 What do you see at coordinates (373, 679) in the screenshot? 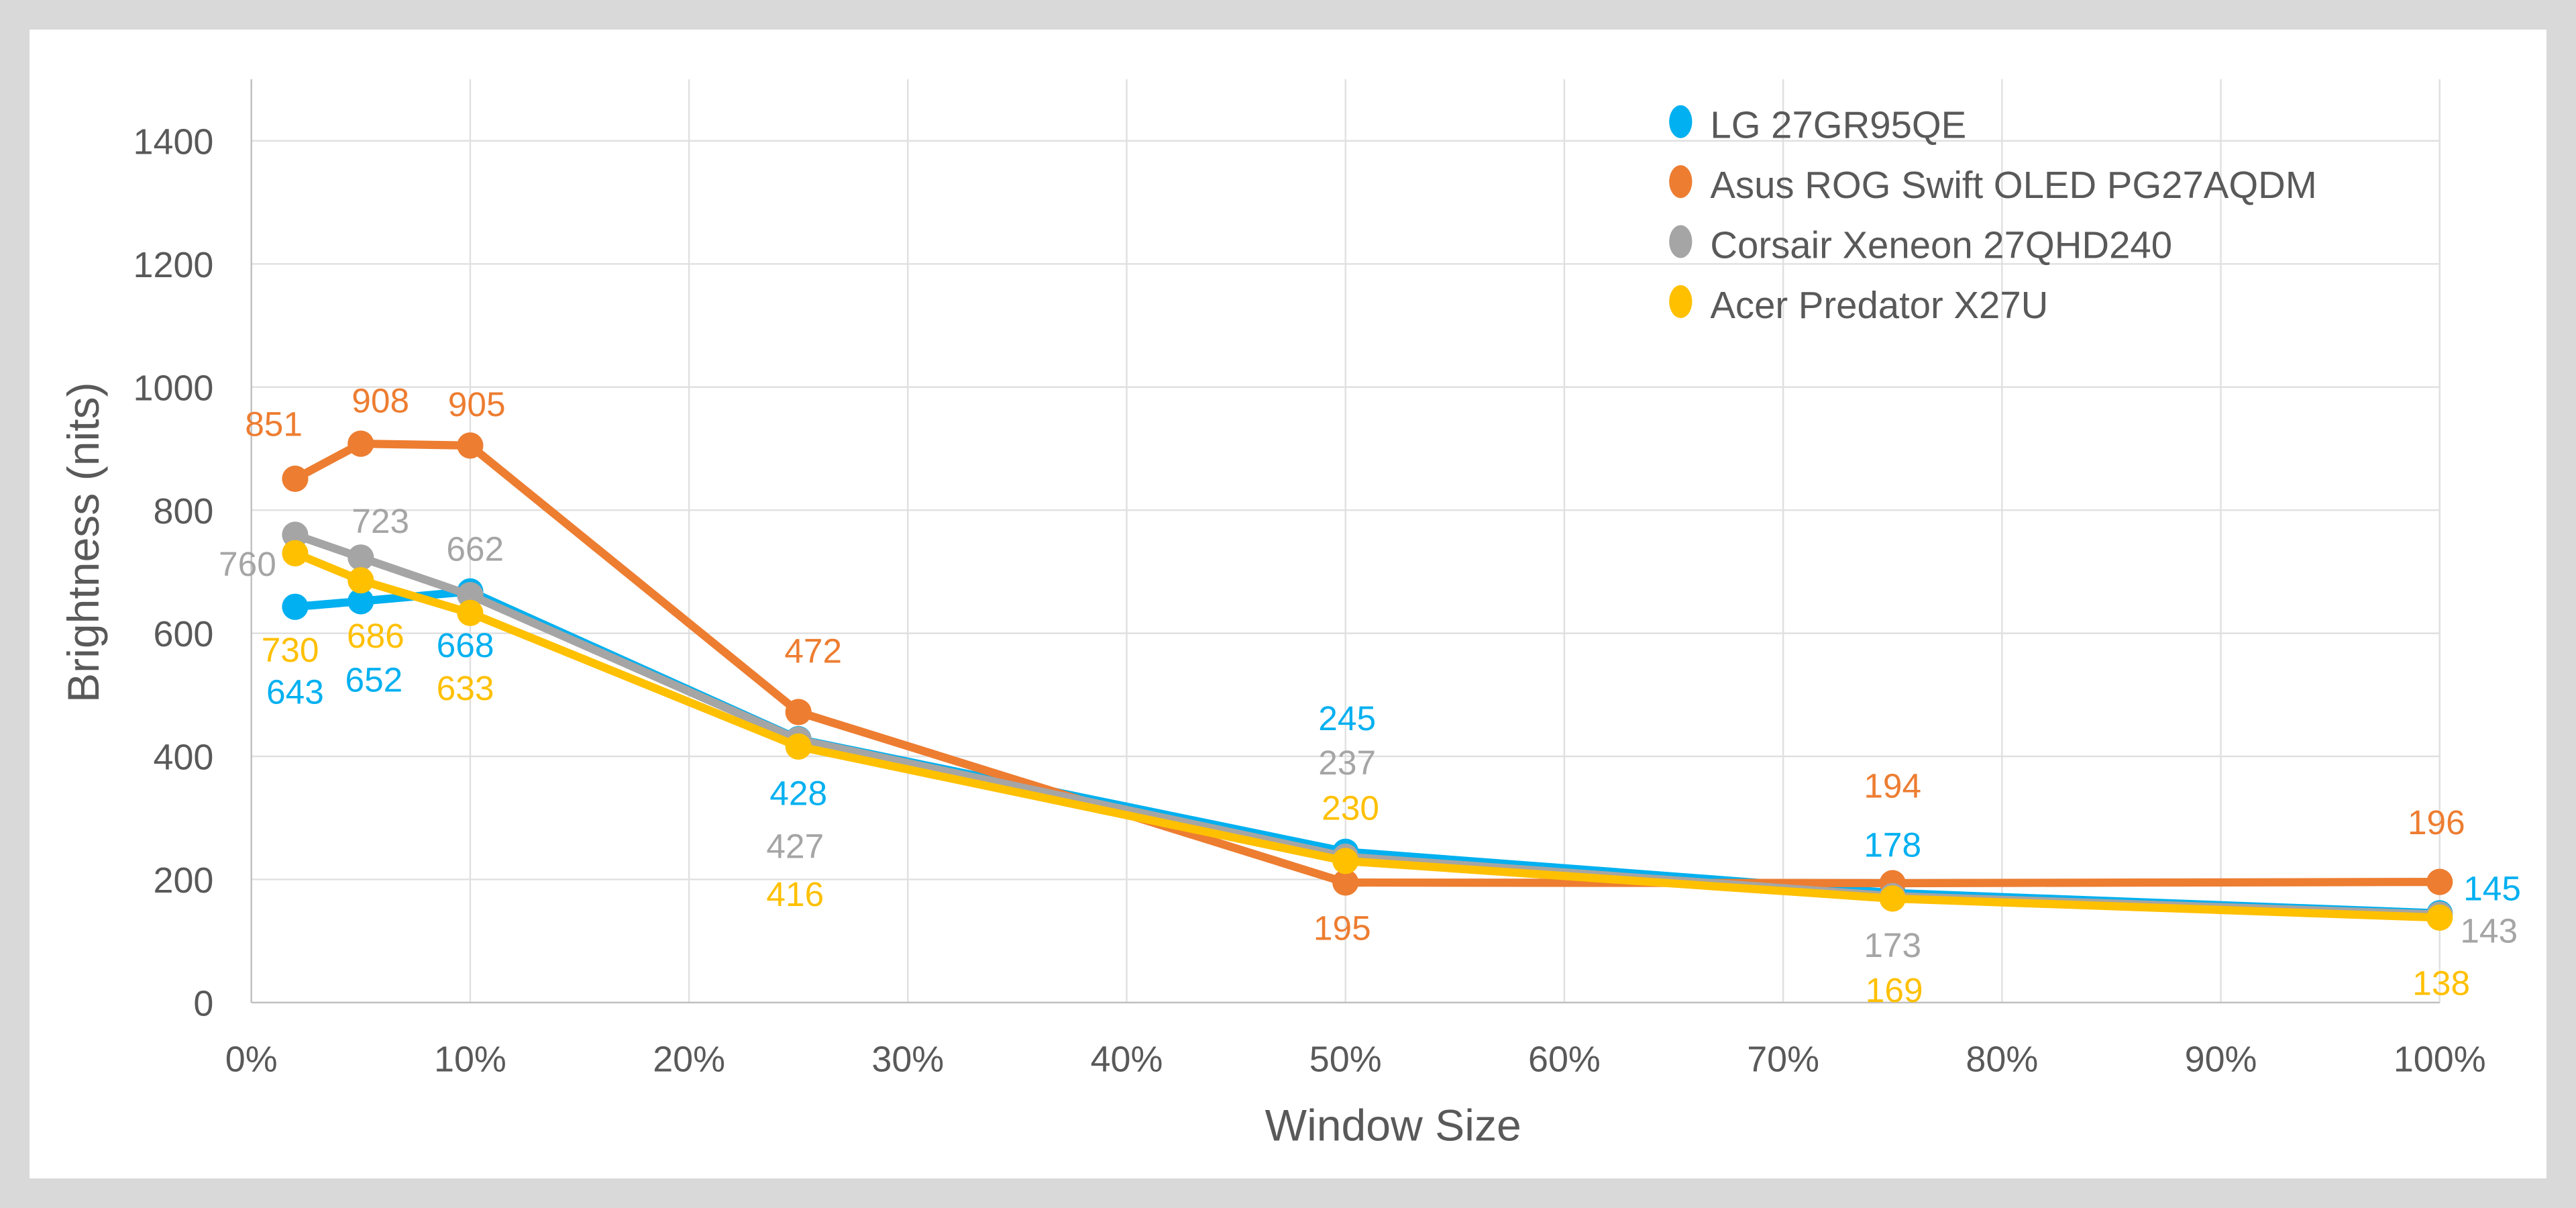
I see `data-label-lg-27gr95qe: 652` at bounding box center [373, 679].